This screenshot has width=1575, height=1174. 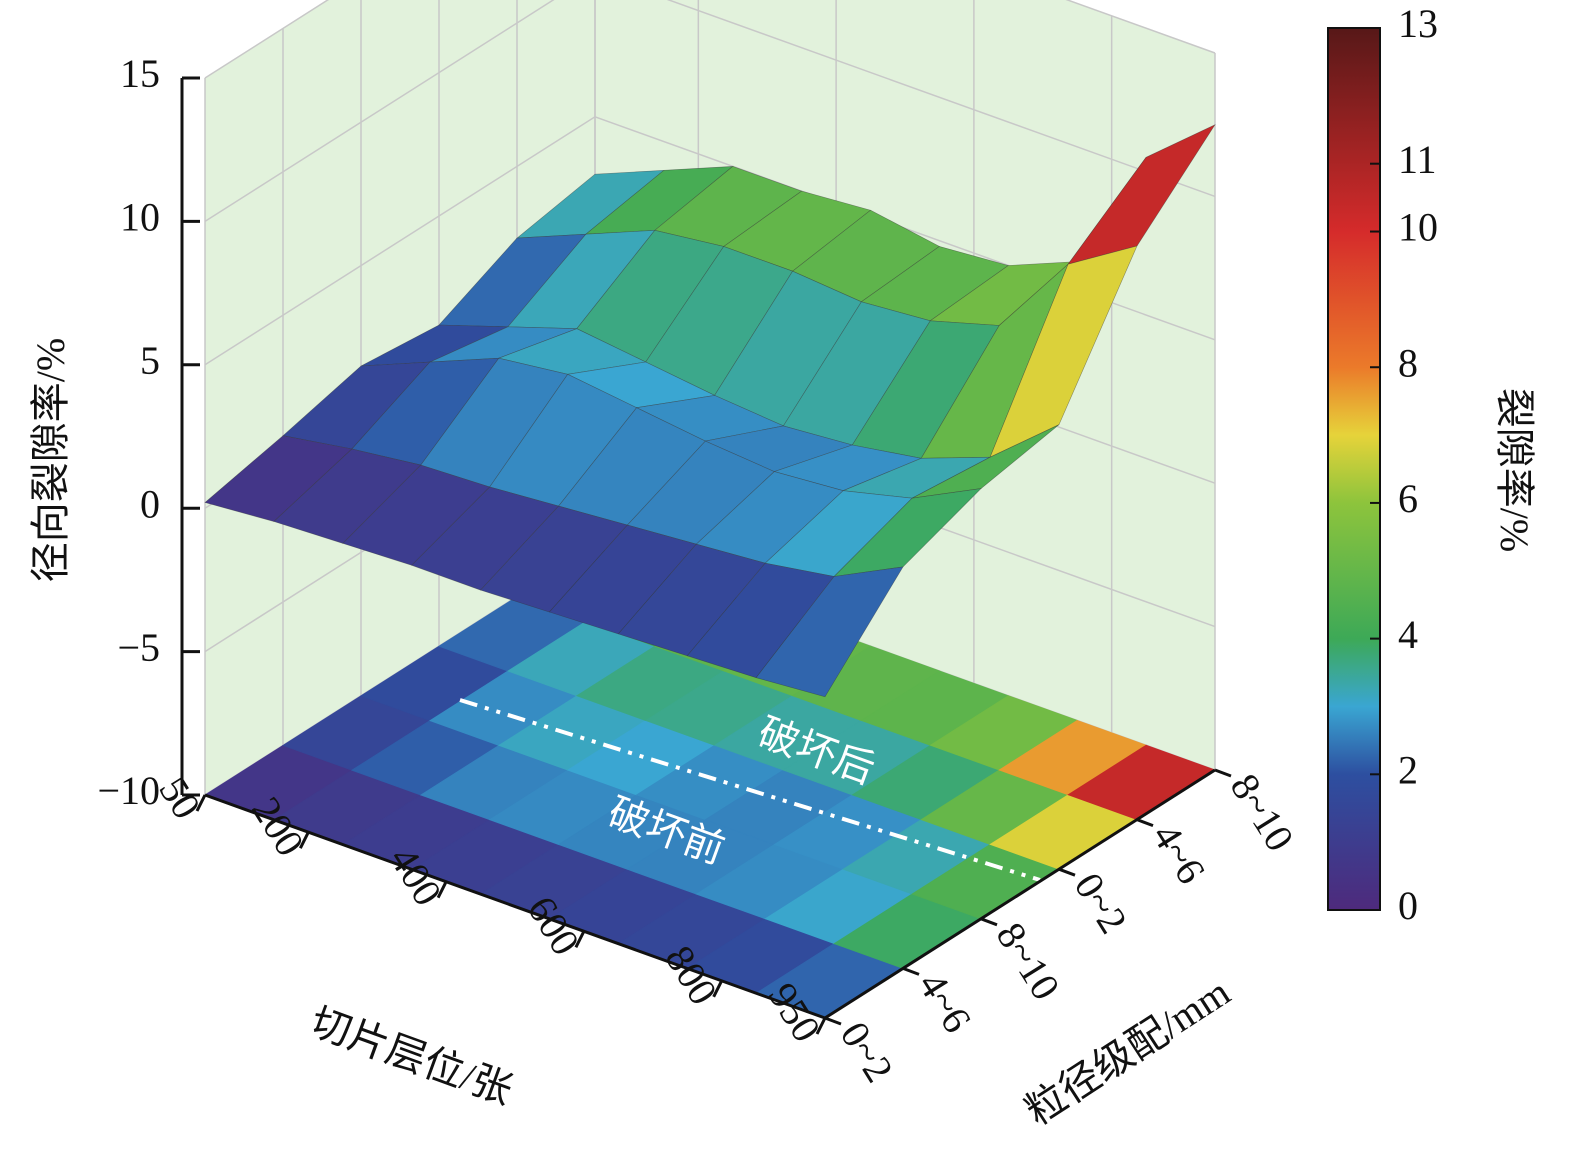 I want to click on axis-line, so click(x=1020, y=894).